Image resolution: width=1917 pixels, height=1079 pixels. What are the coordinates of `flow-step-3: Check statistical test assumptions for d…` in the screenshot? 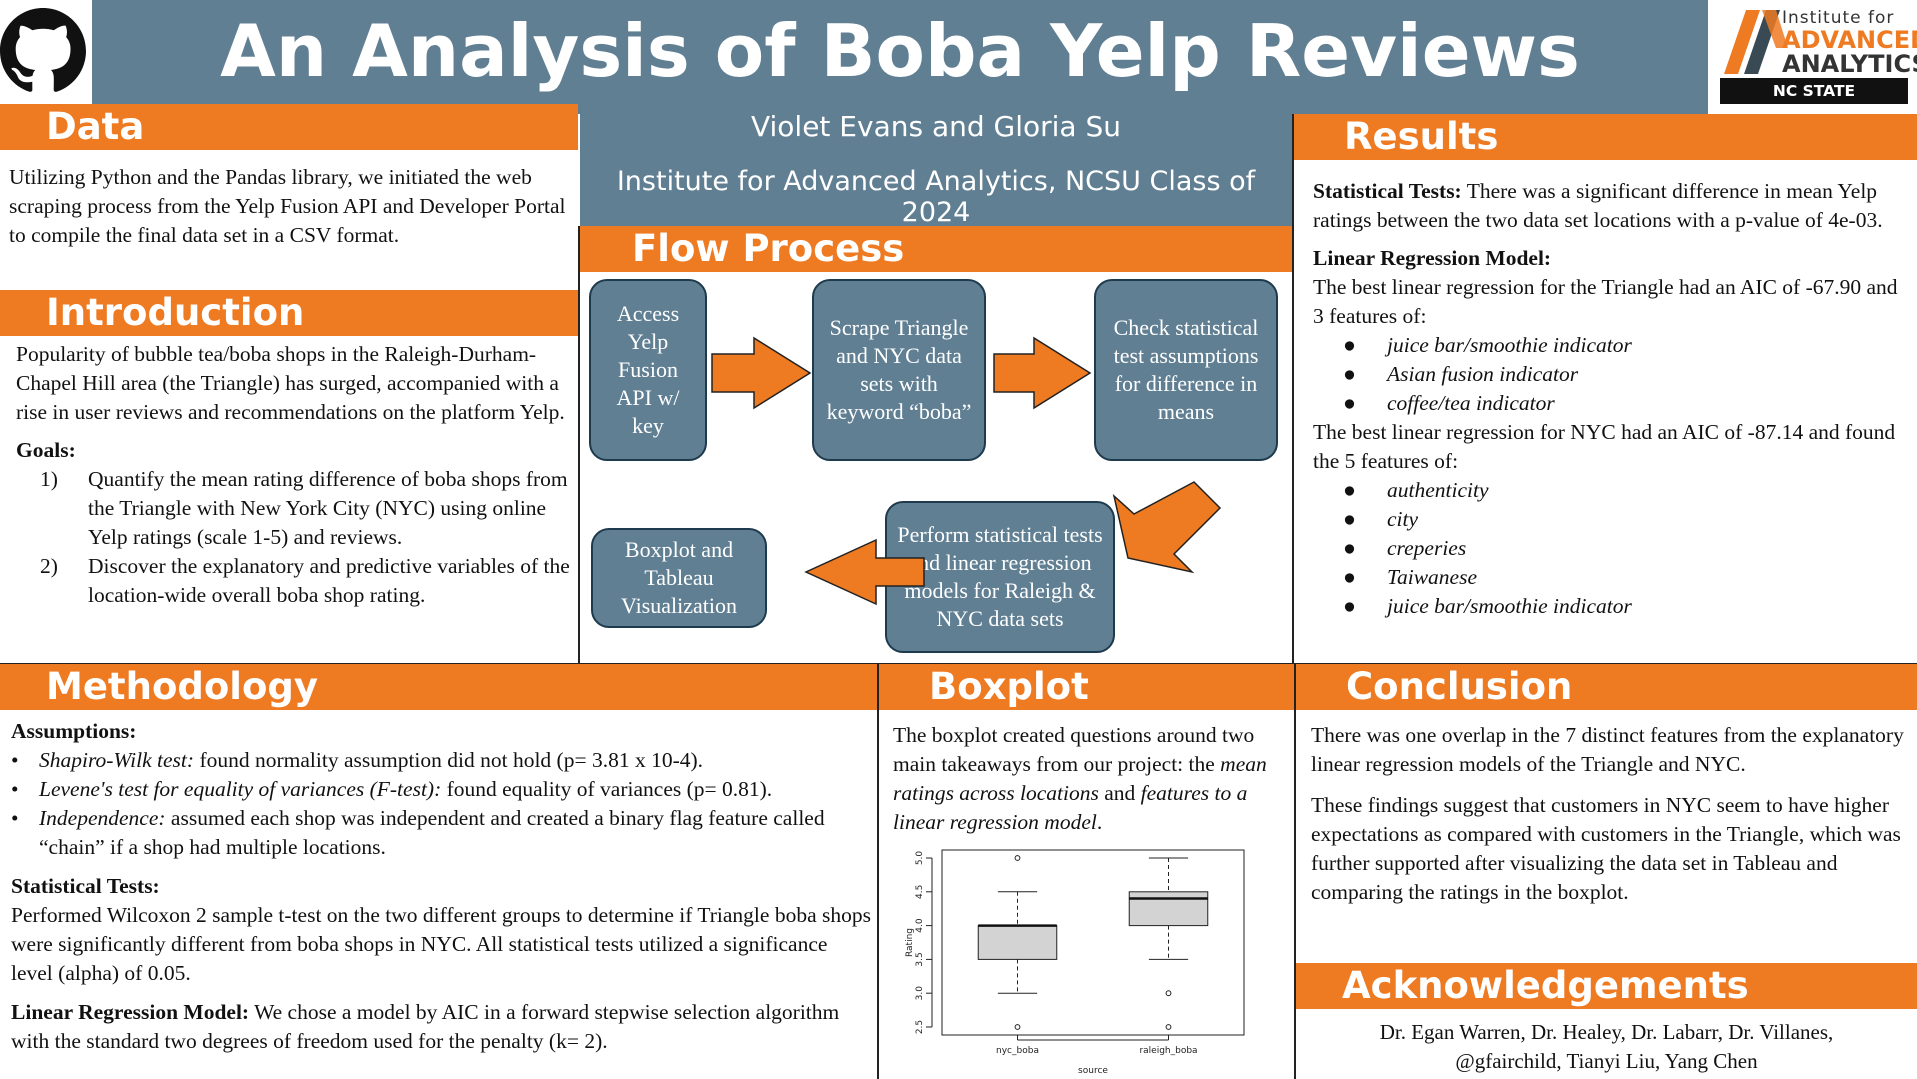 It's located at (1186, 370).